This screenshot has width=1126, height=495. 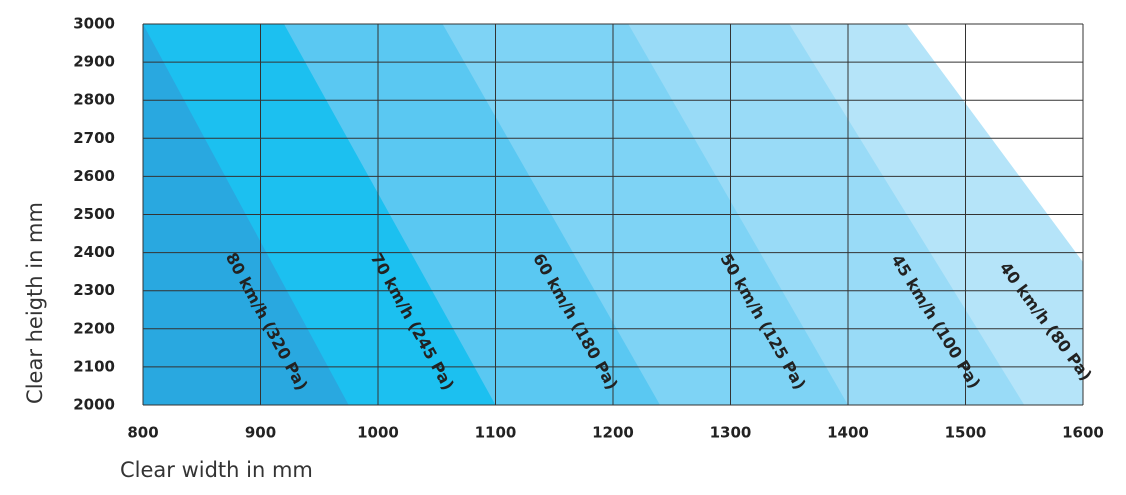 I want to click on y-tick-label: 2600, so click(x=94, y=176).